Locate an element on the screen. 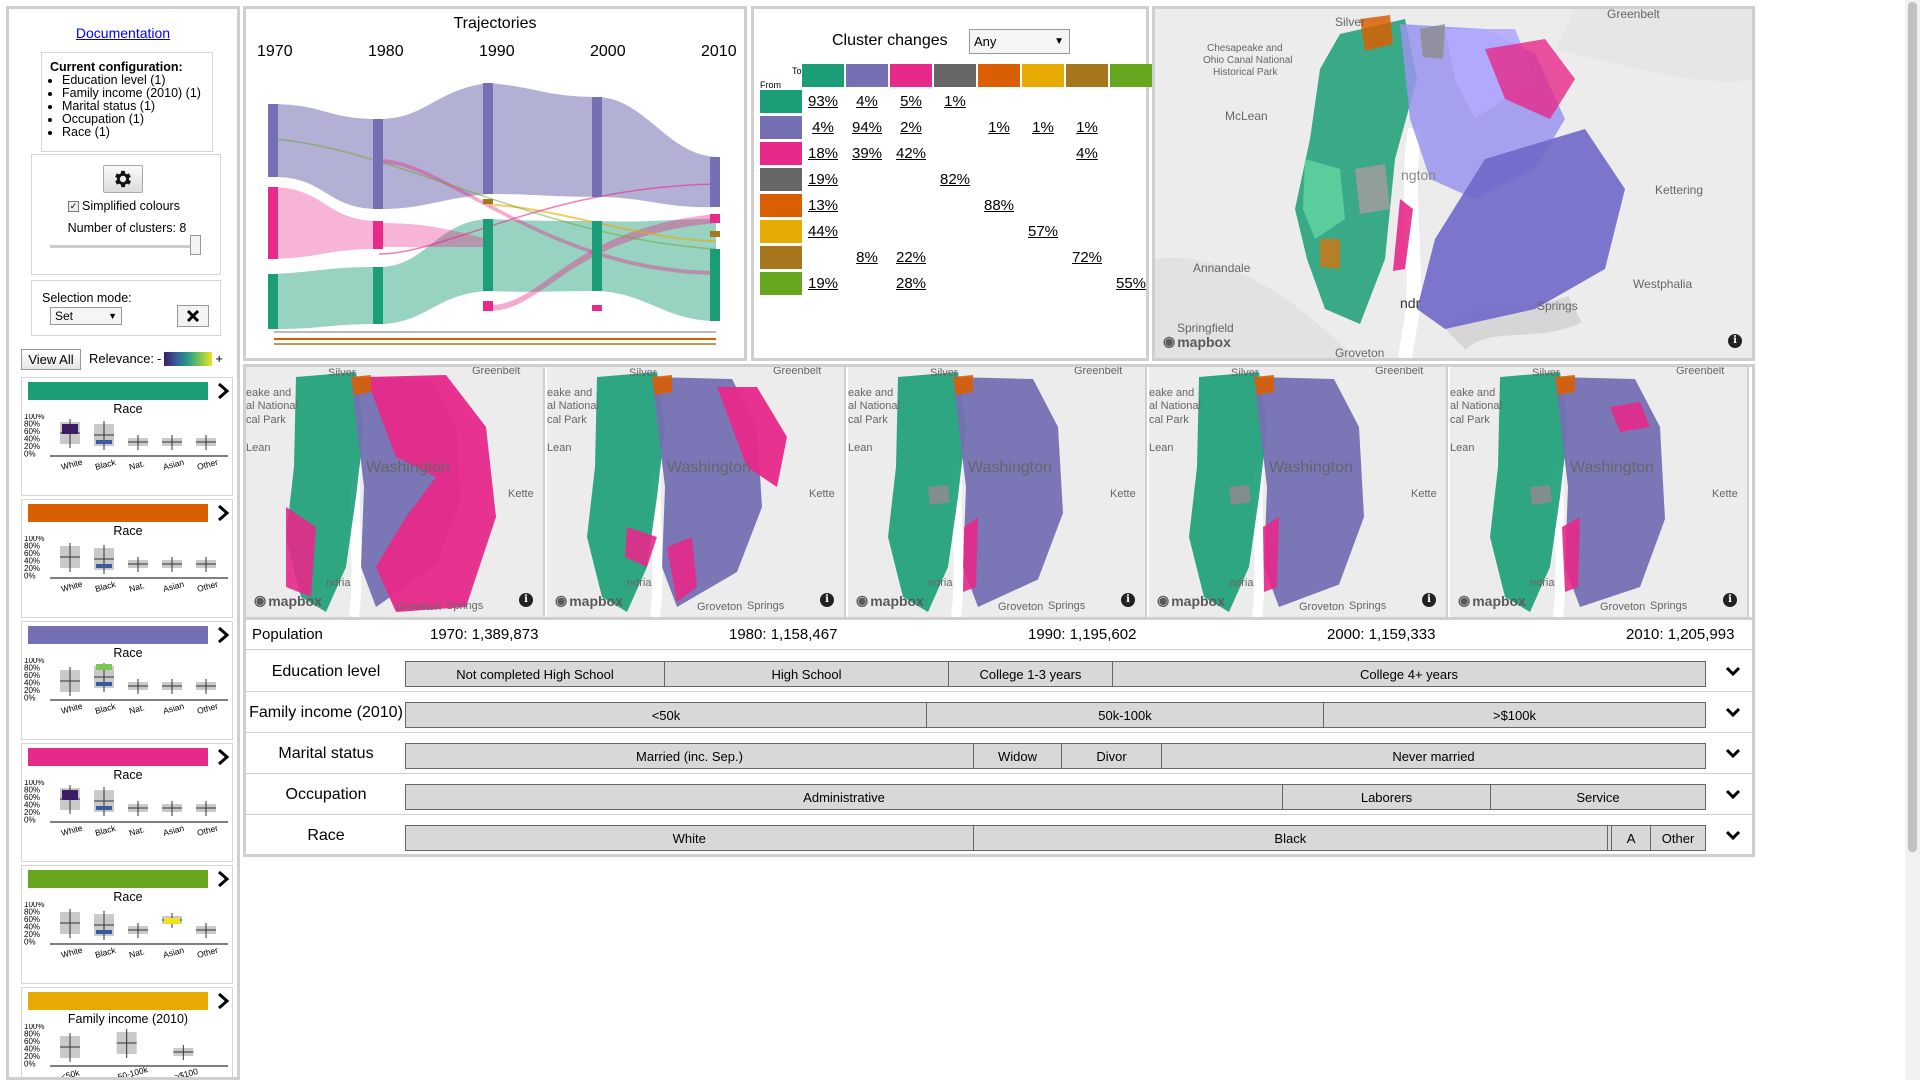 The height and width of the screenshot is (1080, 1920). category-segment: Service is located at coordinates (1598, 797).